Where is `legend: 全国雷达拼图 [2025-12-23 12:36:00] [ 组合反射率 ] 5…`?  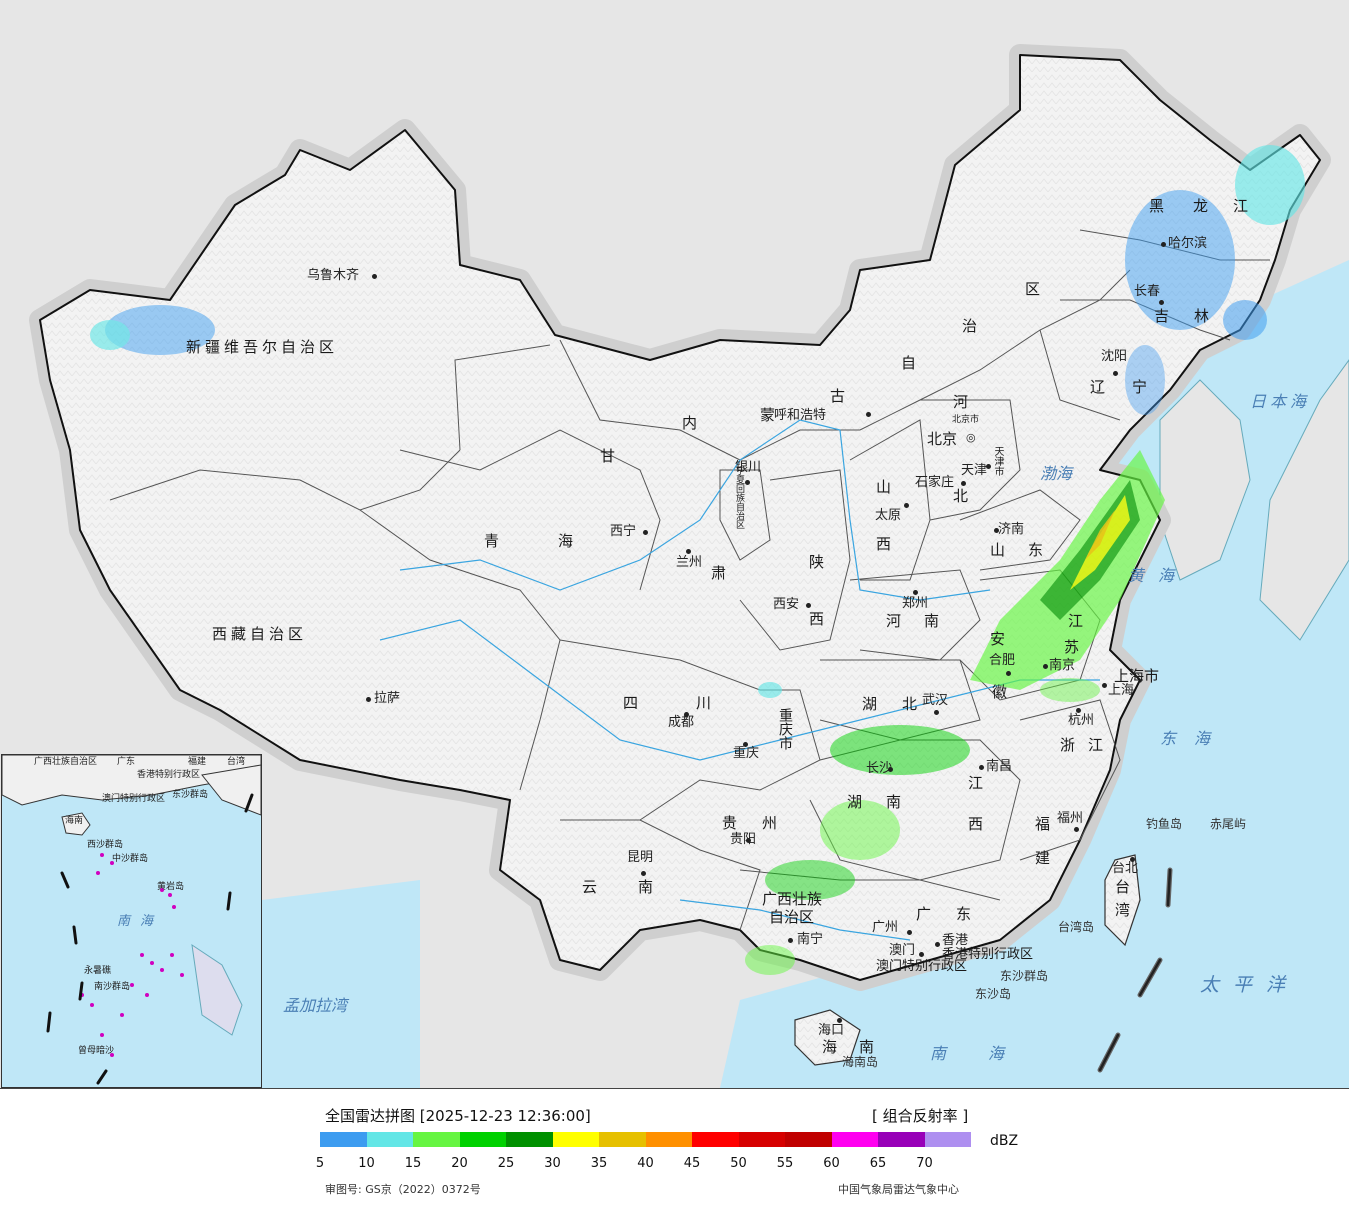 legend: 全国雷达拼图 [2025-12-23 12:36:00] [ 组合反射率 ] 5… is located at coordinates (674, 1148).